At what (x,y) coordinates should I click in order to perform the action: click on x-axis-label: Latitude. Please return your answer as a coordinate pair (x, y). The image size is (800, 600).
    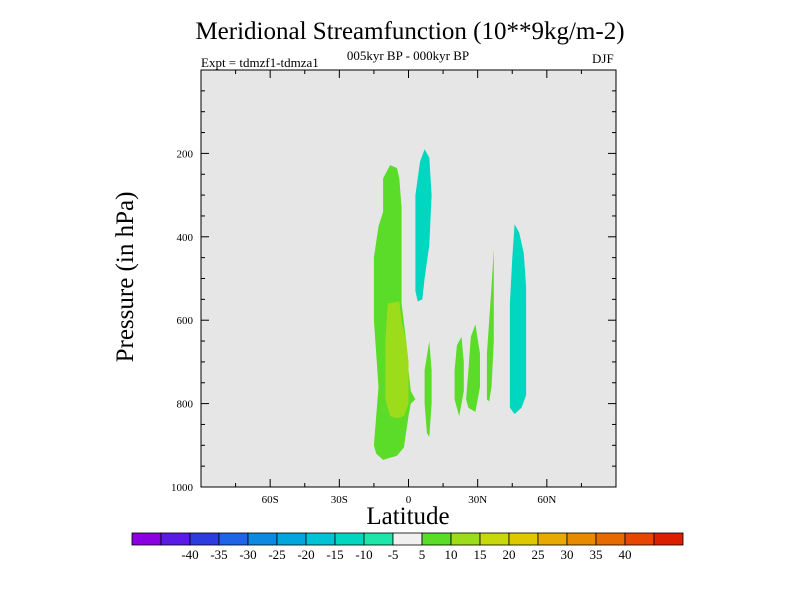
    Looking at the image, I should click on (408, 516).